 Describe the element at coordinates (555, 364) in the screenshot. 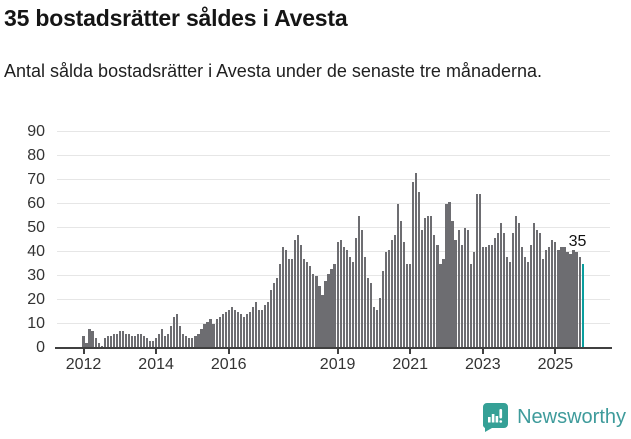

I see `x-tick-label-2025: 2025` at that location.